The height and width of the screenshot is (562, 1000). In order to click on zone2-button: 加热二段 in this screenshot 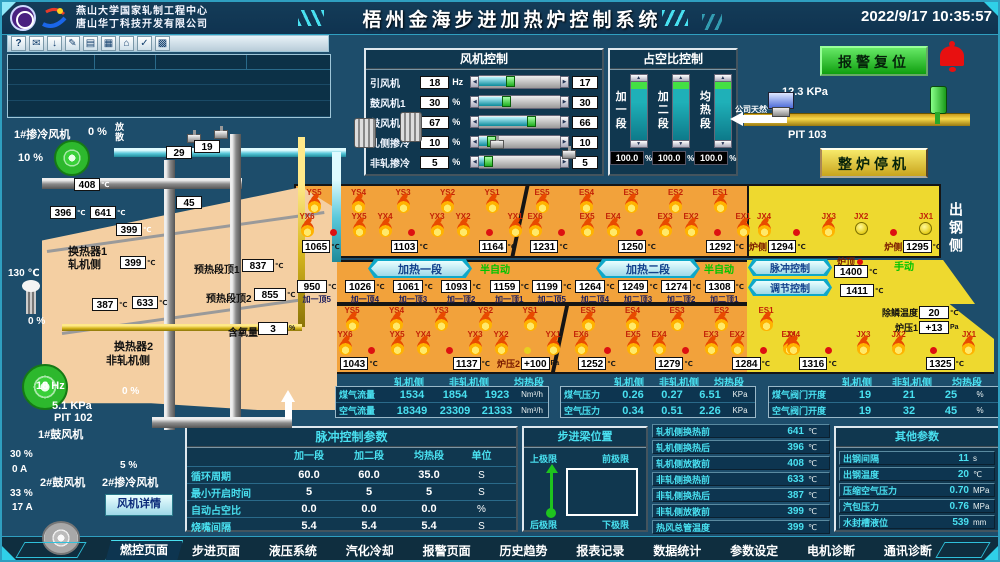, I will do `click(648, 268)`.